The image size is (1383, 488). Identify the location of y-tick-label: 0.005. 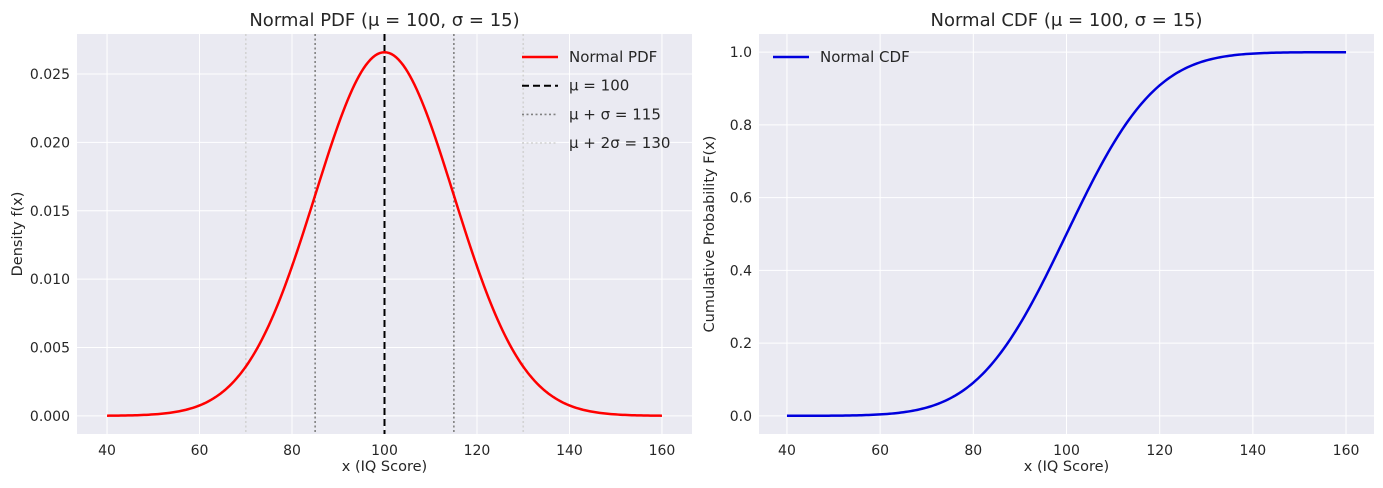
(50, 348).